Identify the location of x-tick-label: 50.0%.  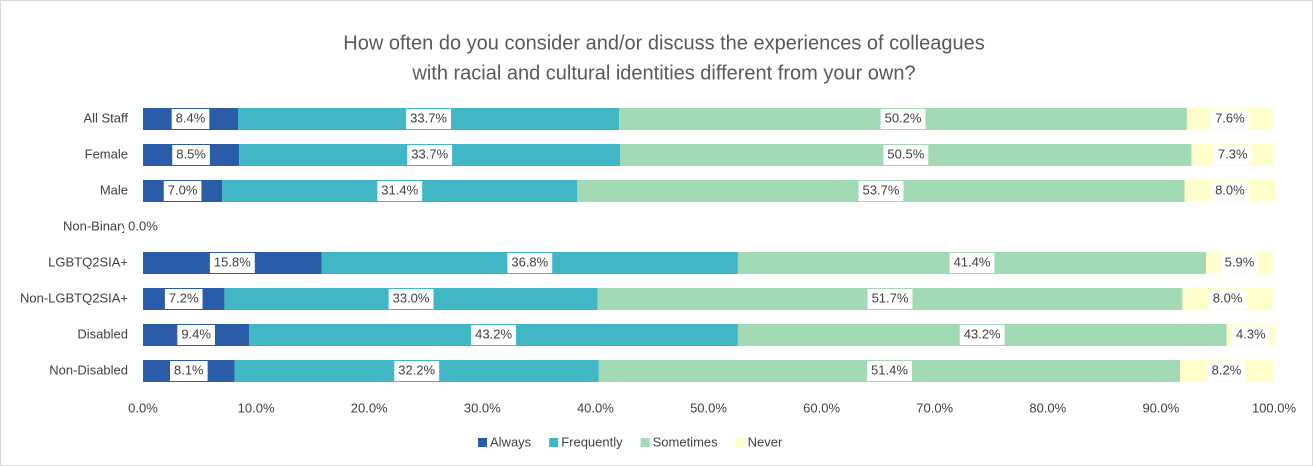
(708, 407).